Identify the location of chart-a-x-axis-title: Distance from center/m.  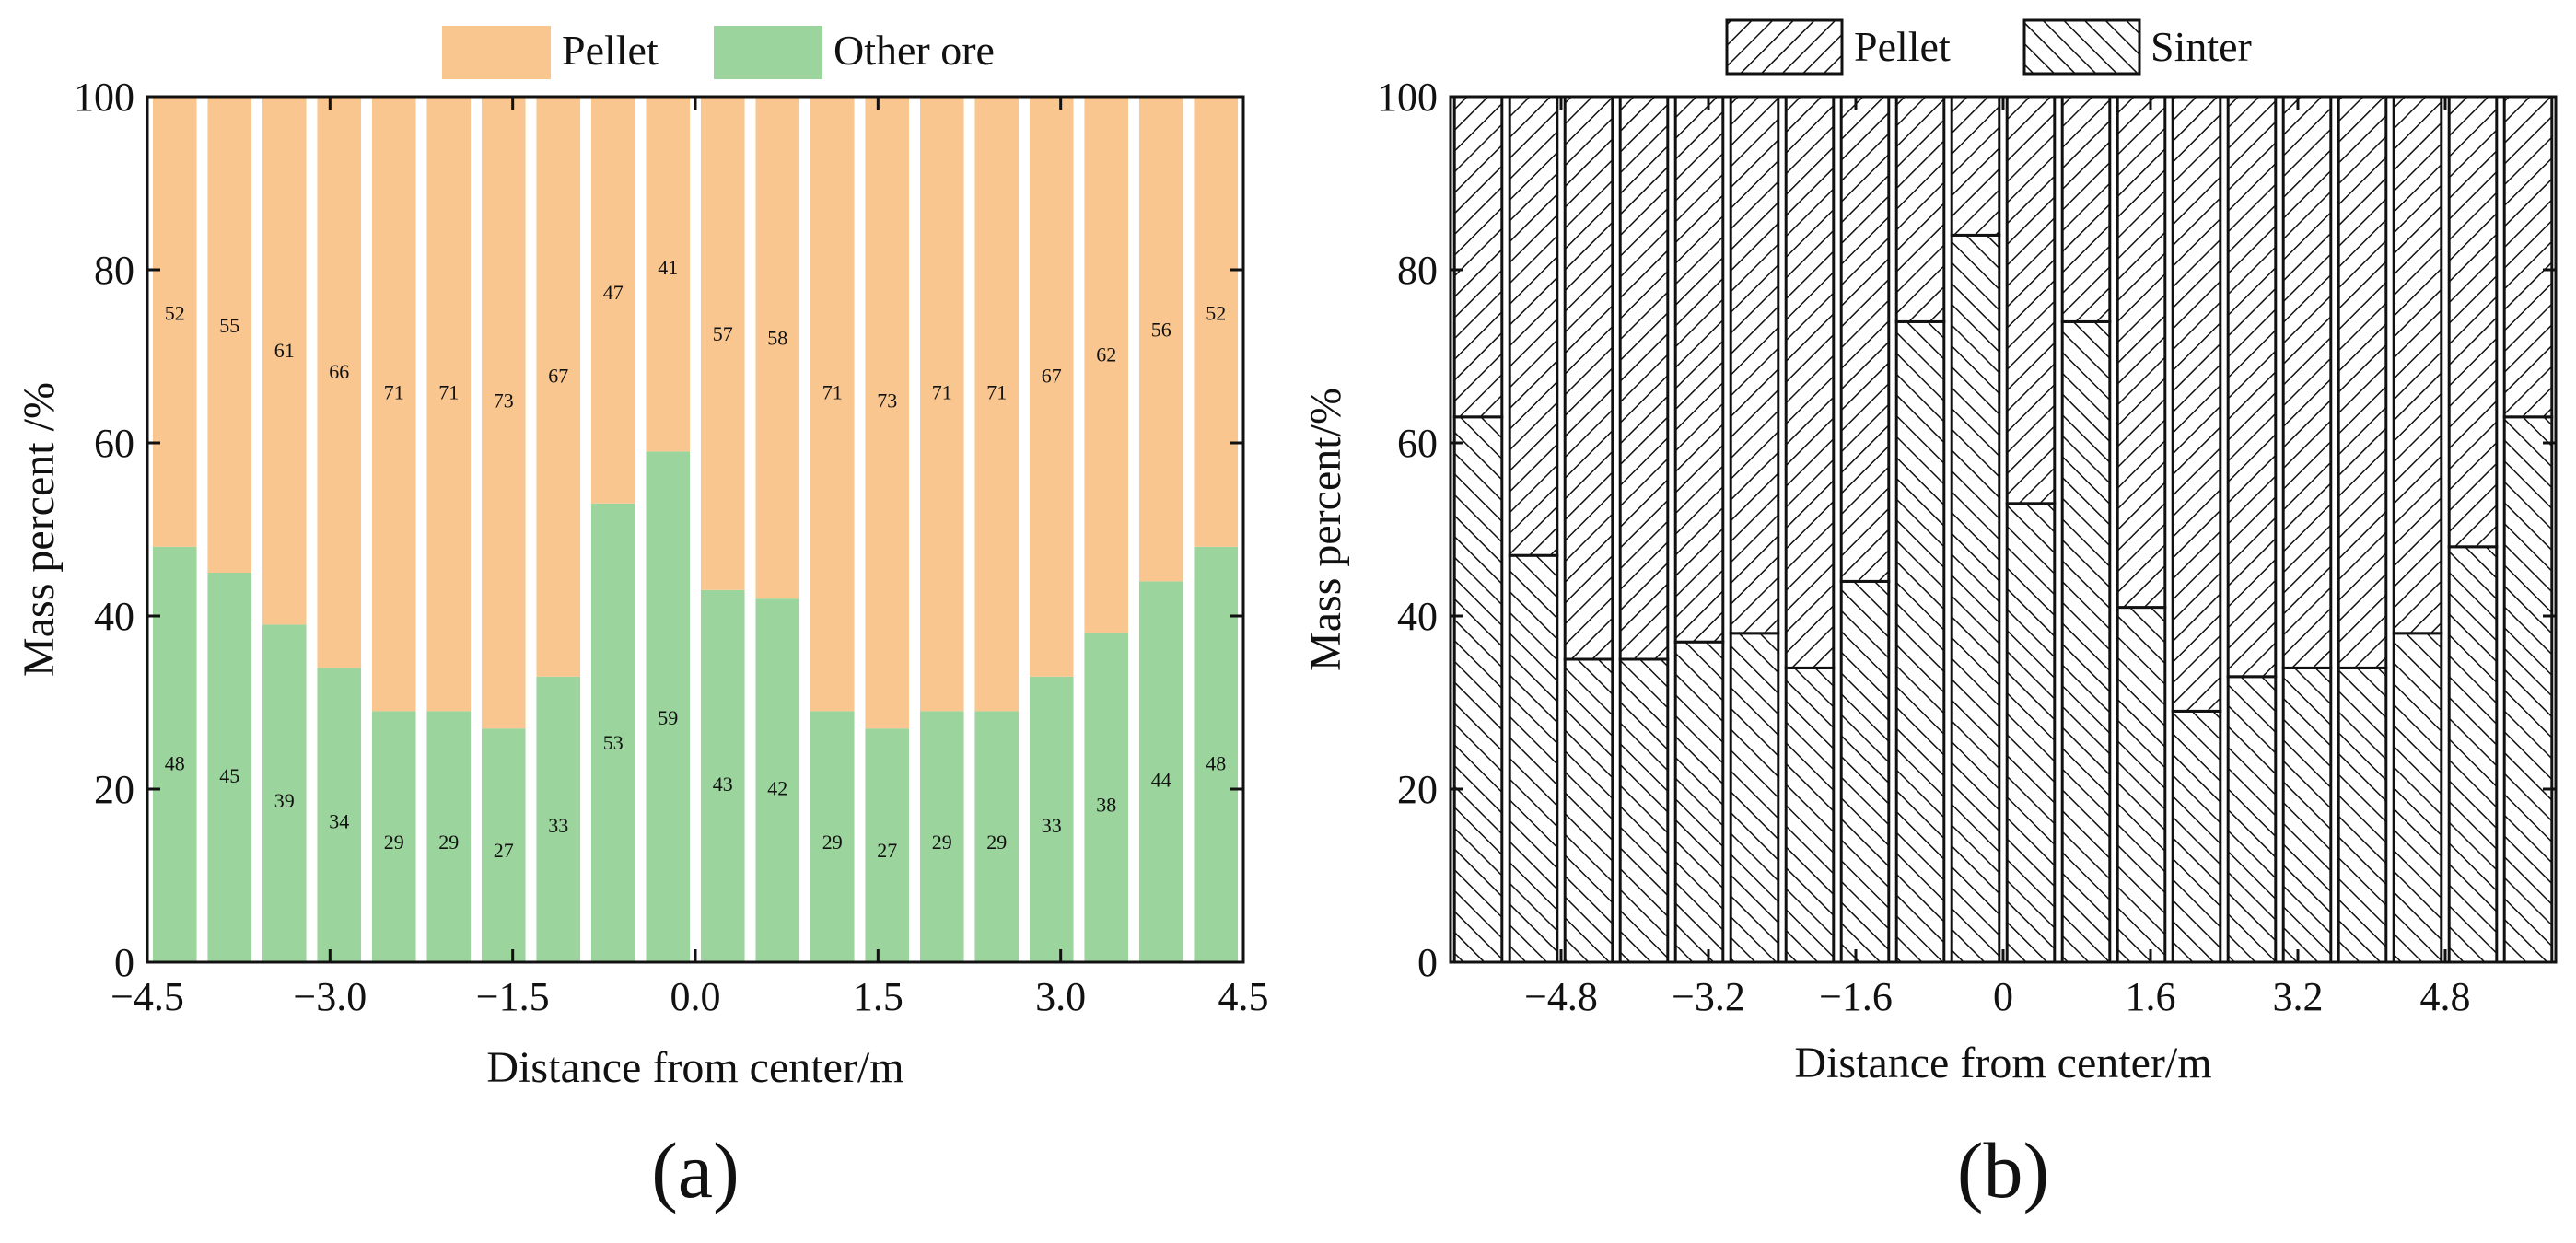
(694, 1067).